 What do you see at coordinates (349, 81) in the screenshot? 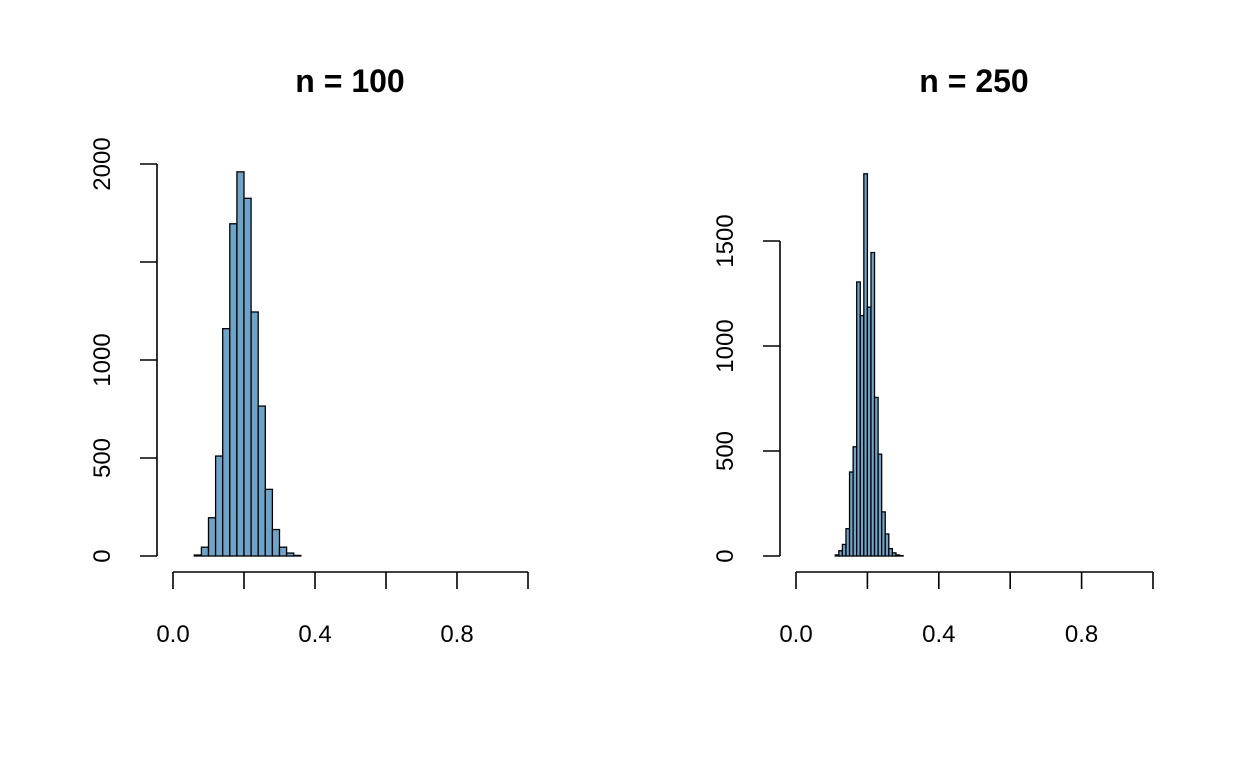
I see `panel-title: n = 100` at bounding box center [349, 81].